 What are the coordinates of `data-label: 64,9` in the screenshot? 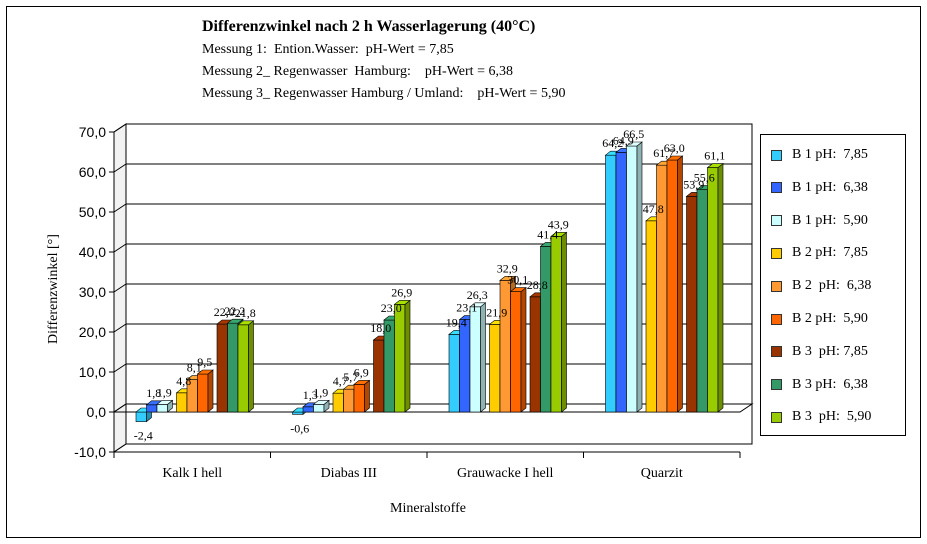 It's located at (623, 140).